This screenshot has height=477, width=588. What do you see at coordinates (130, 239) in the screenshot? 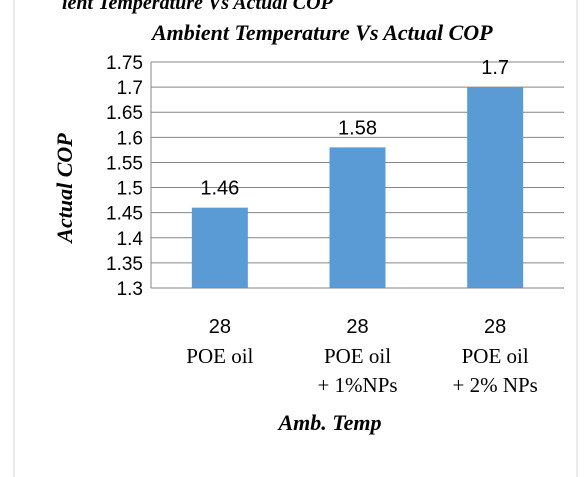
I see `y-tick-label: 1.4` at bounding box center [130, 239].